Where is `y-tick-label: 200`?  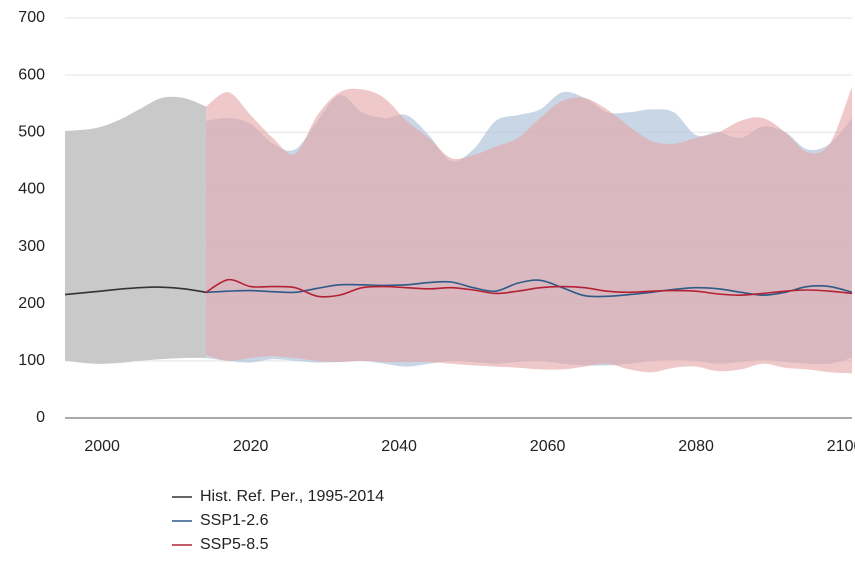 y-tick-label: 200 is located at coordinates (31, 303).